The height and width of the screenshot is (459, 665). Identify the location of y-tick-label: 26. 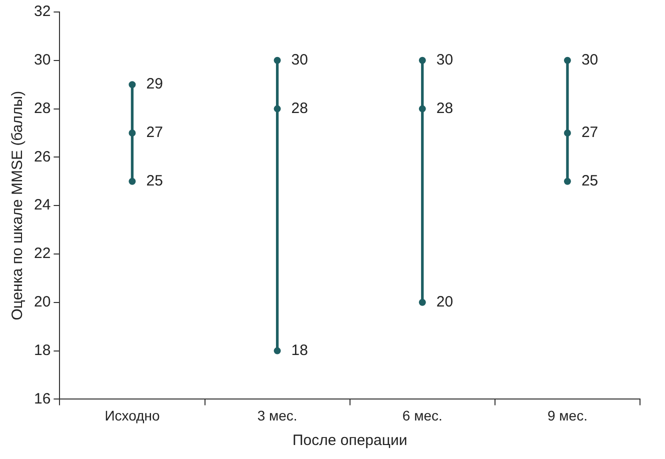
(42, 157).